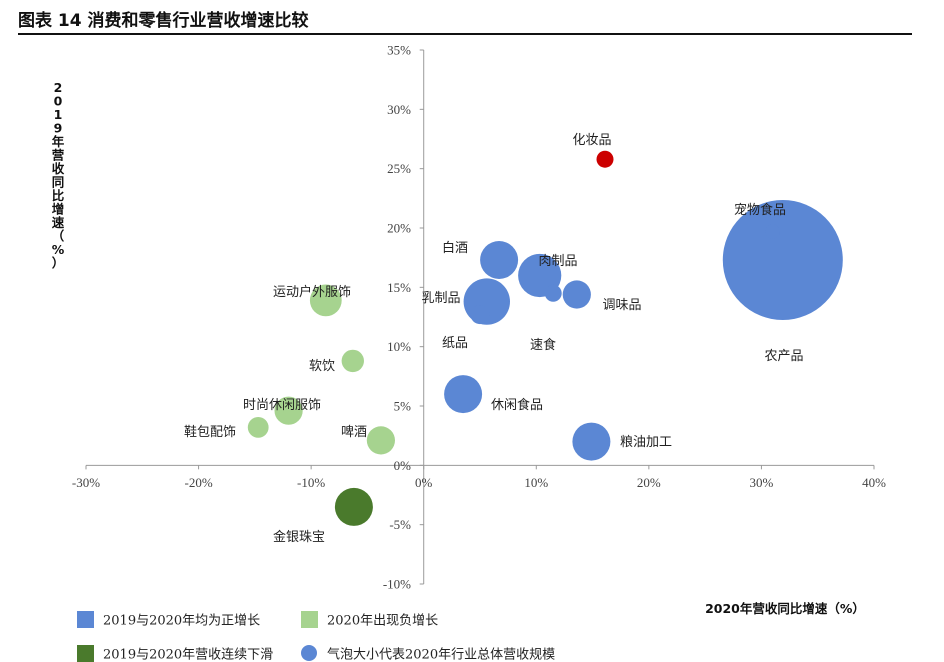 The width and height of the screenshot is (944, 662). Describe the element at coordinates (646, 442) in the screenshot. I see `bubble-label: 粮油加工` at that location.